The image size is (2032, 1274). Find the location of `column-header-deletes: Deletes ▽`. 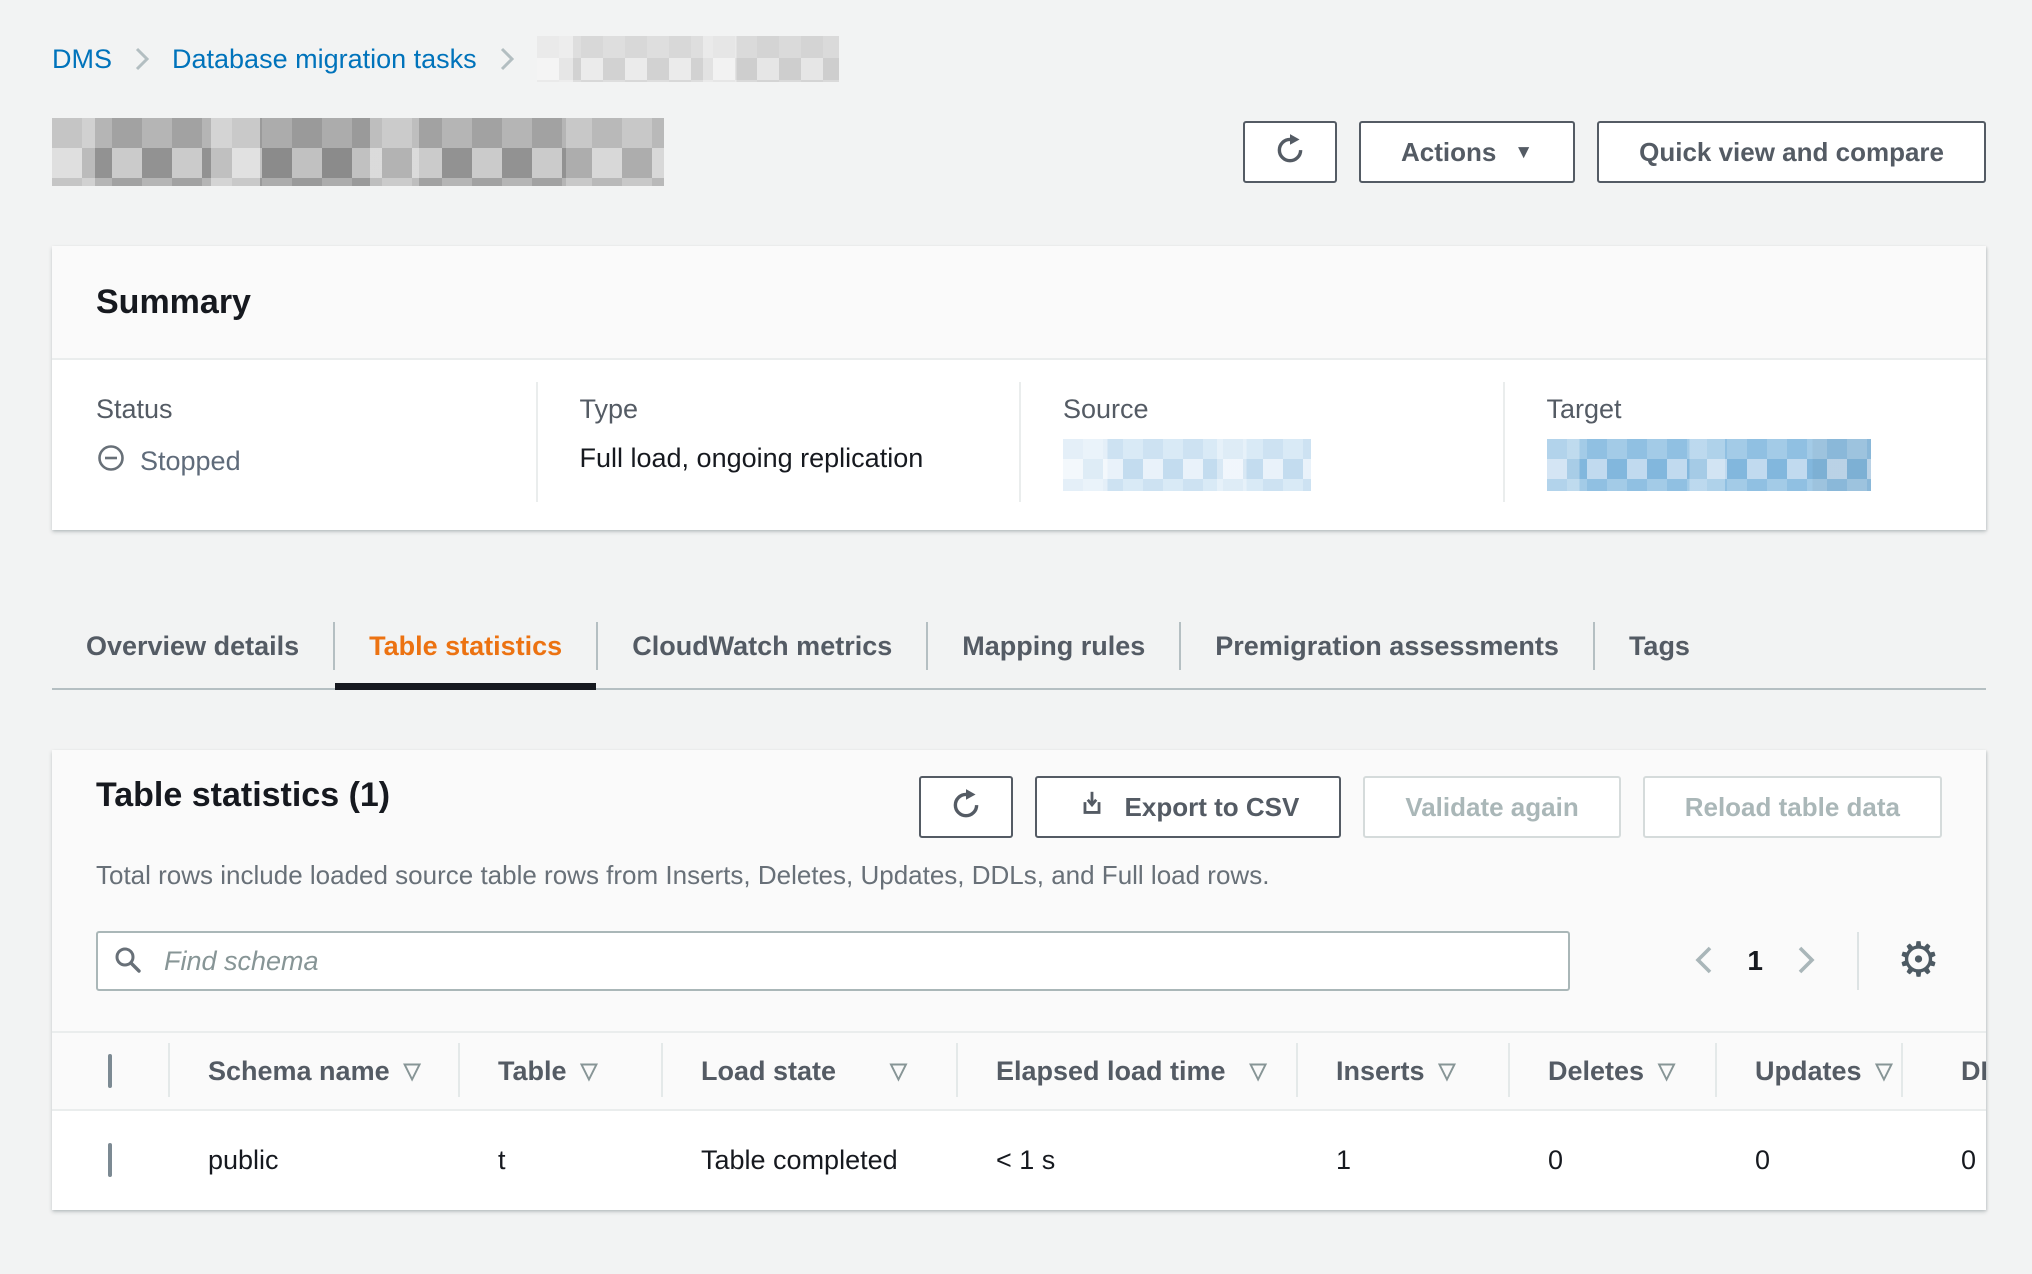

column-header-deletes: Deletes ▽ is located at coordinates (1611, 1071).